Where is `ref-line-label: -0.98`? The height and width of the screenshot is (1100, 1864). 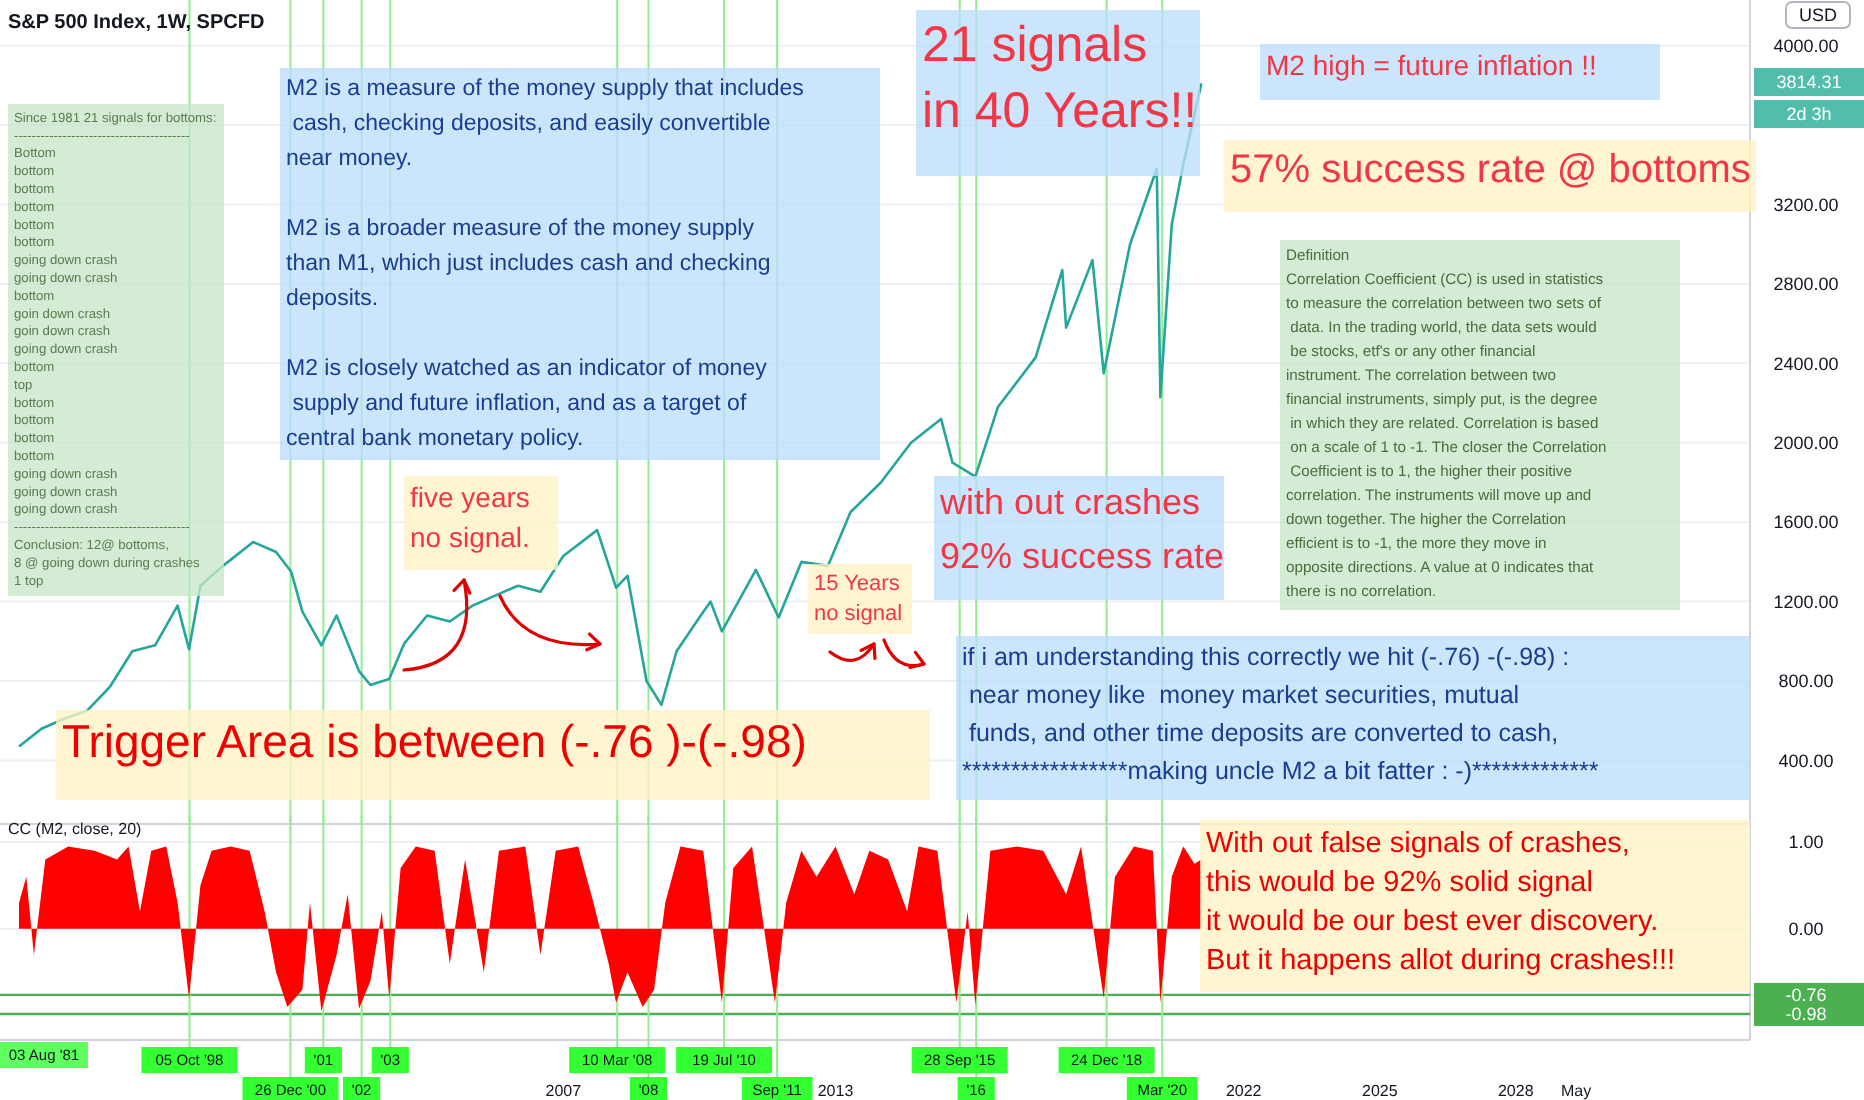
ref-line-label: -0.98 is located at coordinates (1806, 1014).